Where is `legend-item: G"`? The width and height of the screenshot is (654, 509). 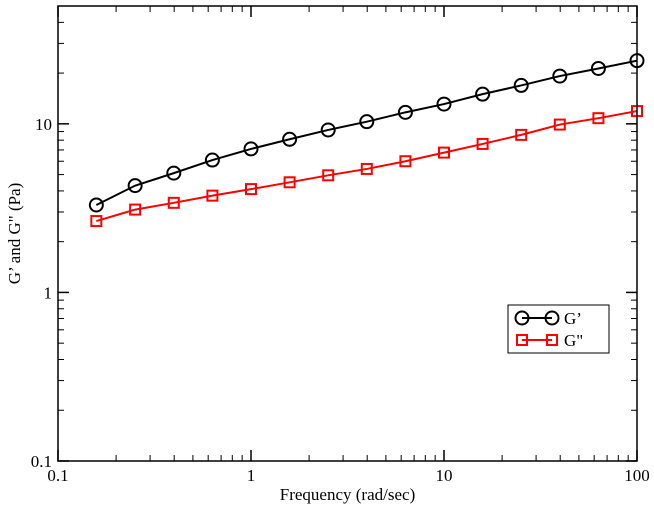 legend-item: G" is located at coordinates (549, 340).